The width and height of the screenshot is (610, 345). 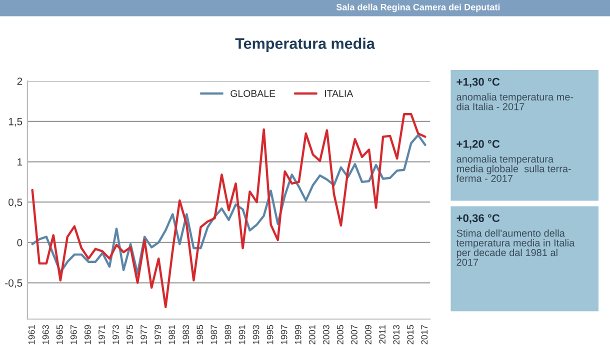 What do you see at coordinates (45, 334) in the screenshot?
I see `x-tick-label: 1963` at bounding box center [45, 334].